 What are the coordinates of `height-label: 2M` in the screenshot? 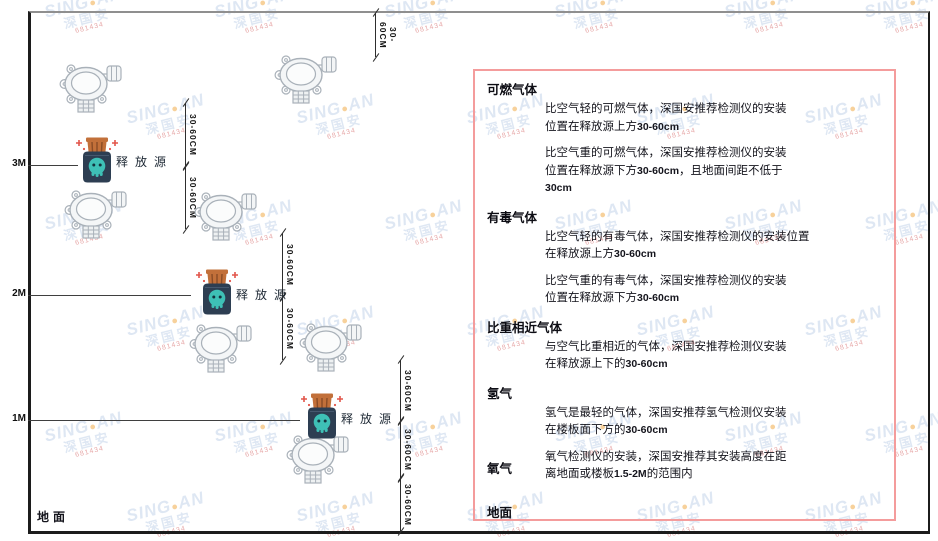 It's located at (19, 293).